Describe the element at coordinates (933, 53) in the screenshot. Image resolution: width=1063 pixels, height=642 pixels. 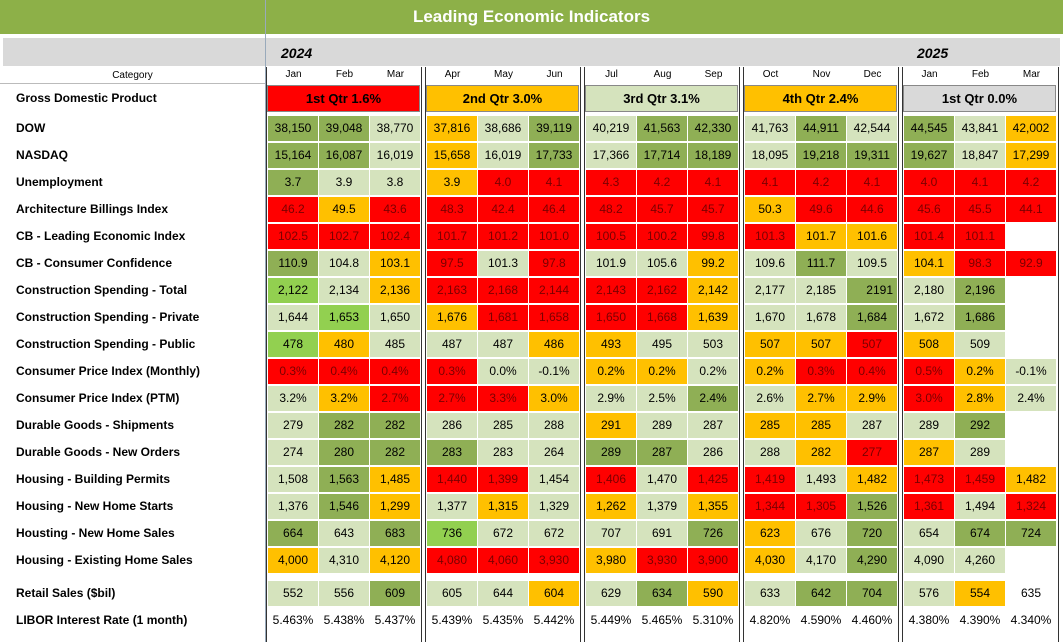
I see `year-2025-label: 2025` at that location.